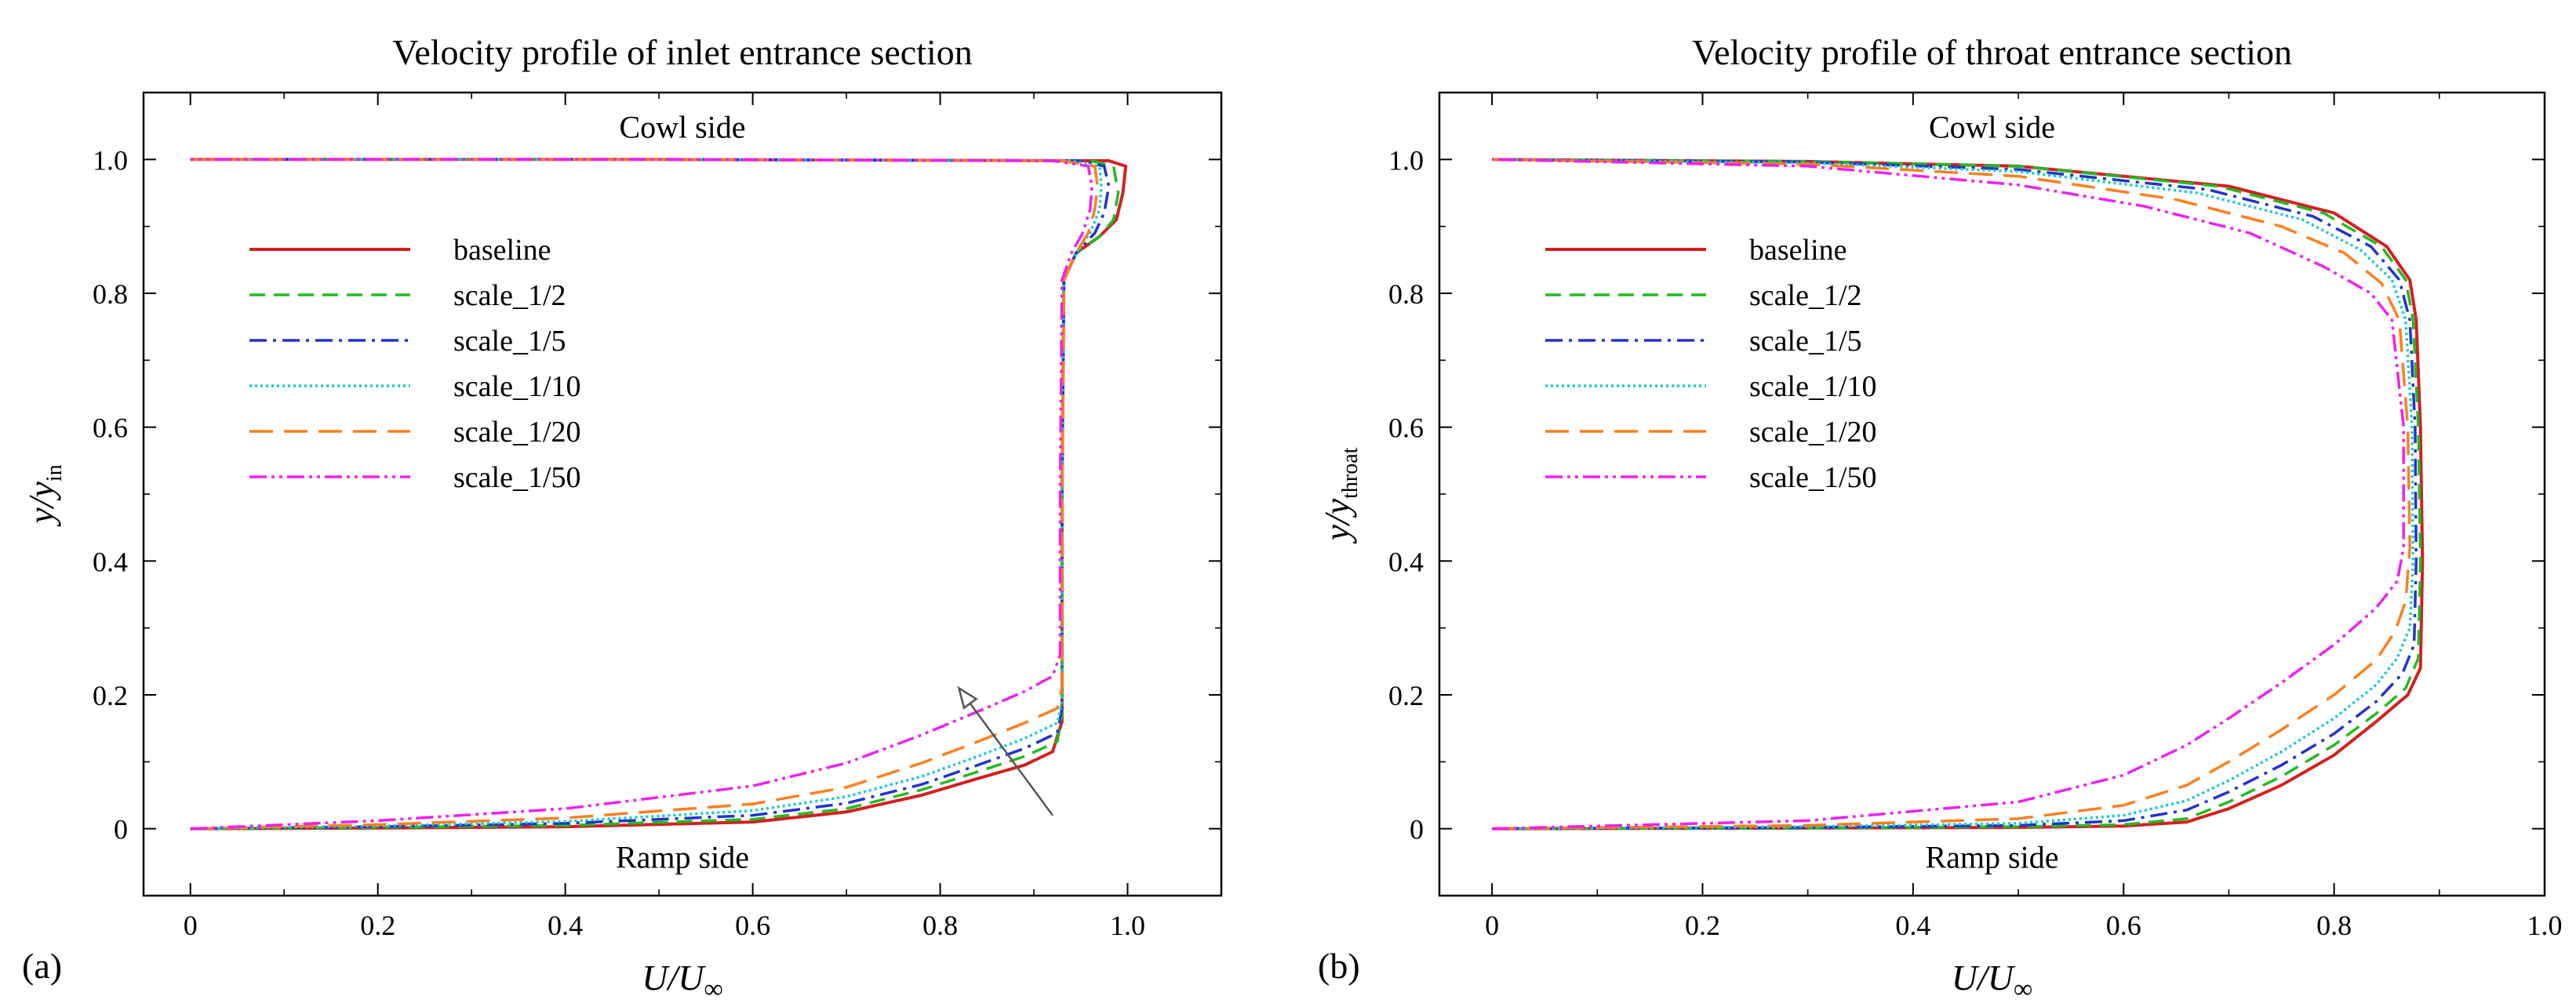 This screenshot has width=2576, height=1007. I want to click on y-axis-label: y/yin, so click(44, 495).